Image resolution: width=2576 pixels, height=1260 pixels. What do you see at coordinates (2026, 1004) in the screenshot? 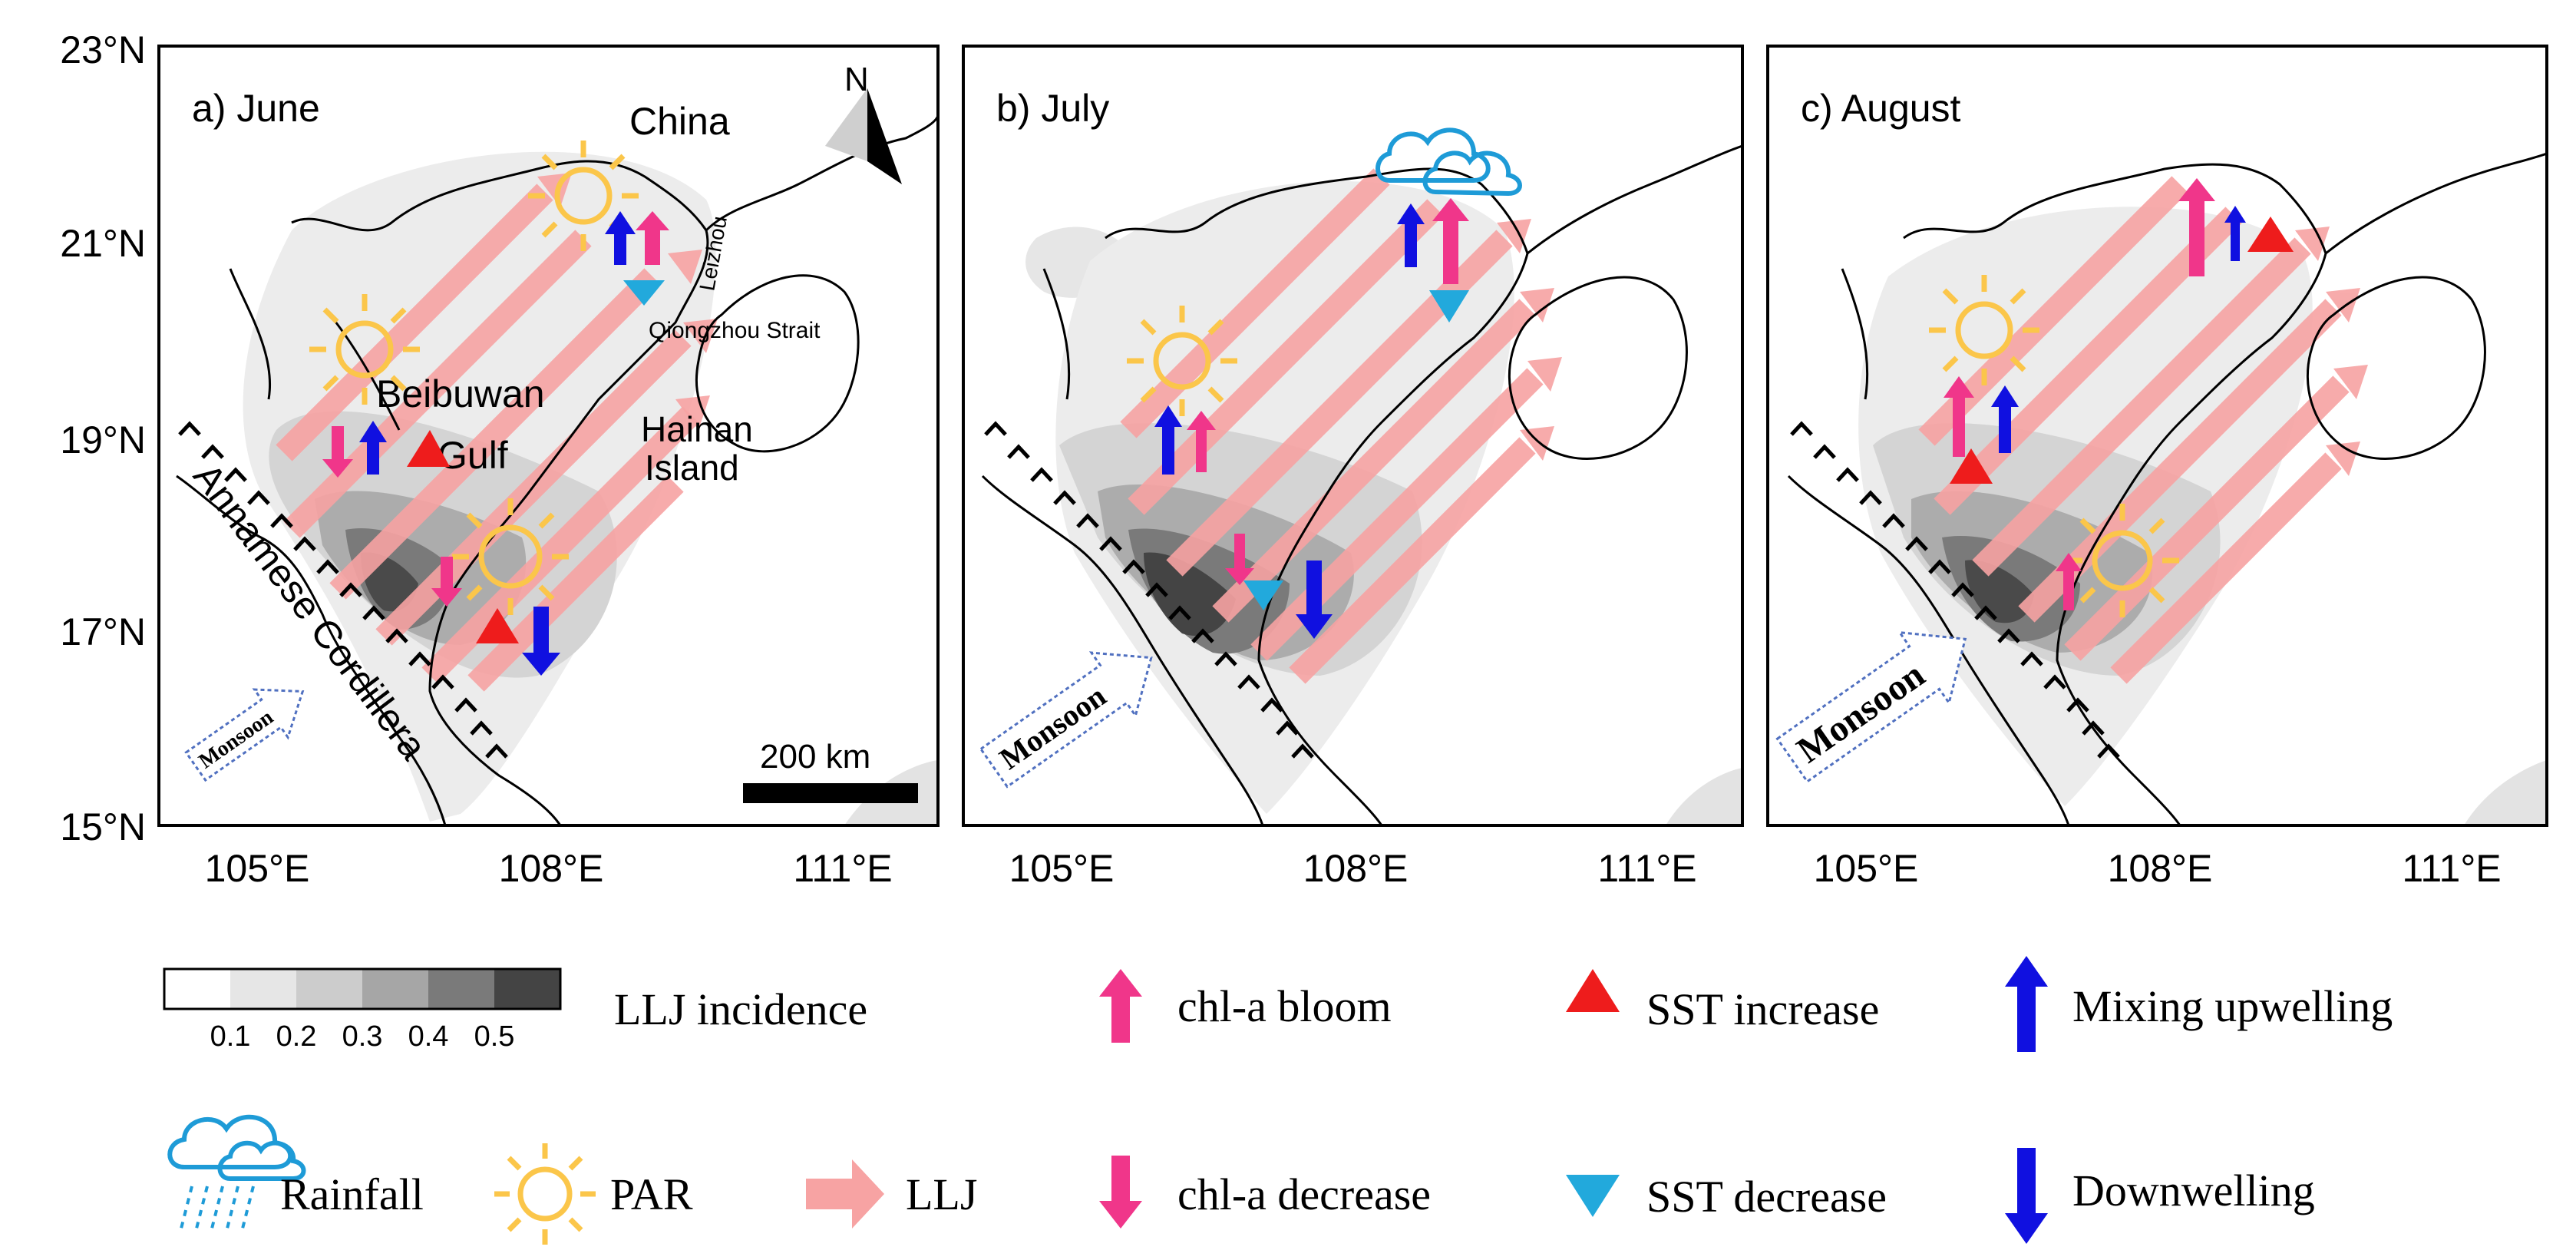
I see `legend-mixing-upwelling-icon` at bounding box center [2026, 1004].